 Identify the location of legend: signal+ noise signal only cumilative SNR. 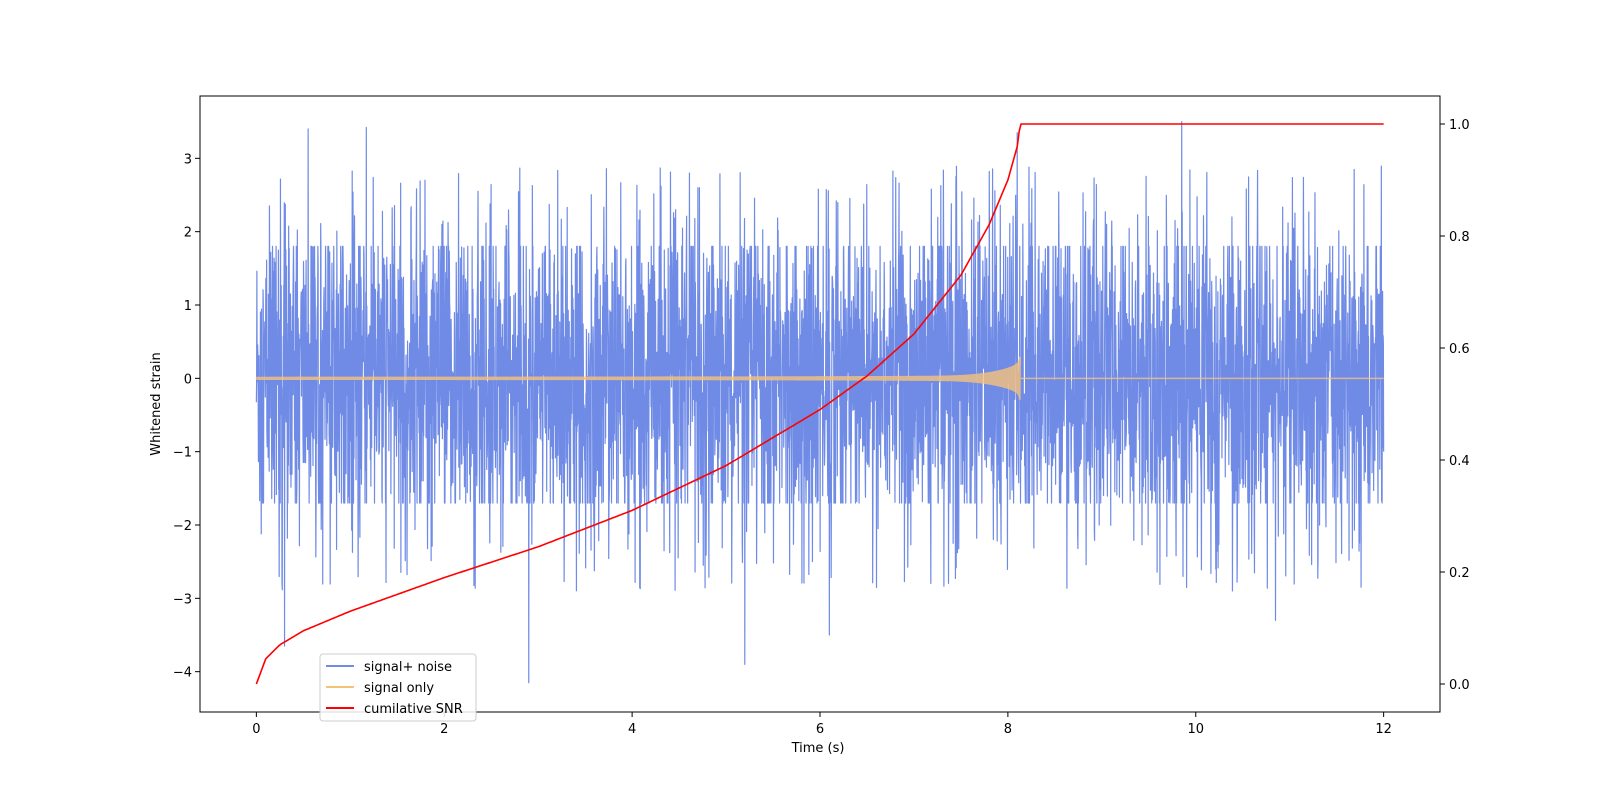
(398, 687).